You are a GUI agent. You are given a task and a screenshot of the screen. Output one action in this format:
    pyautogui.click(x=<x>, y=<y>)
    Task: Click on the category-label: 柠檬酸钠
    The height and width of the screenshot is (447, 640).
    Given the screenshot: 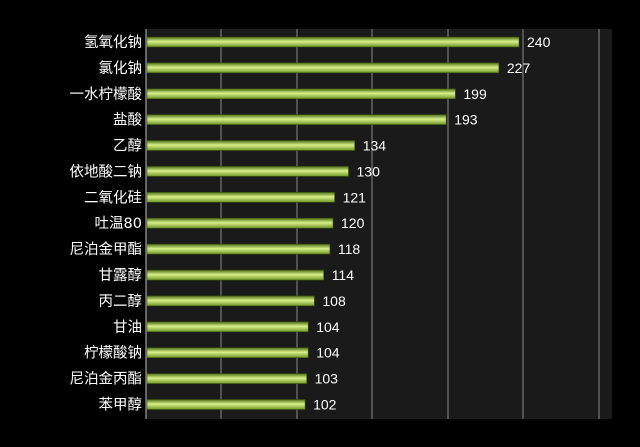 What is the action you would take?
    pyautogui.click(x=113, y=353)
    